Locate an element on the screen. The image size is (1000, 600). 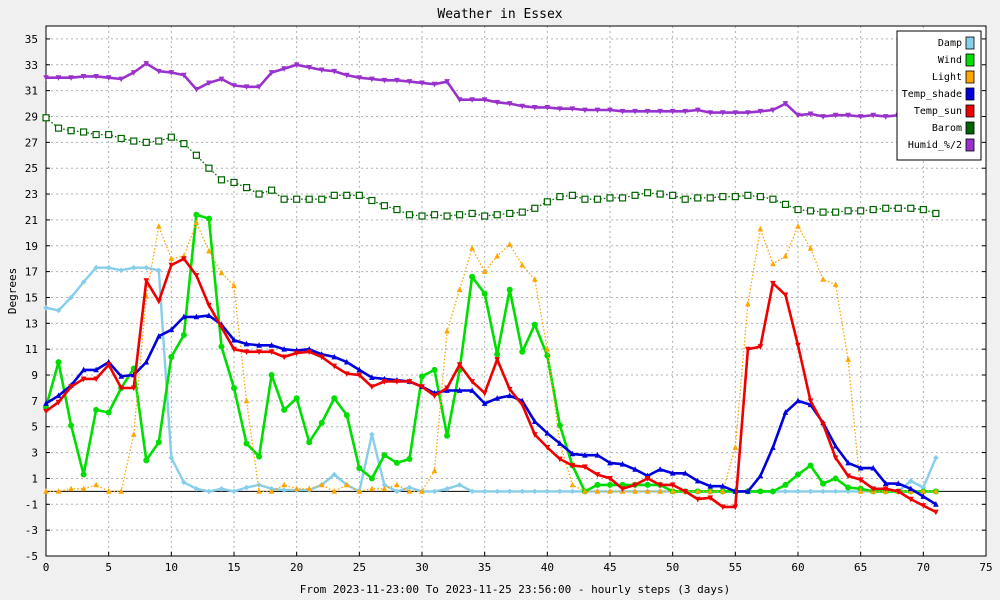
y-tick-label: 13 is located at coordinates (31, 323).